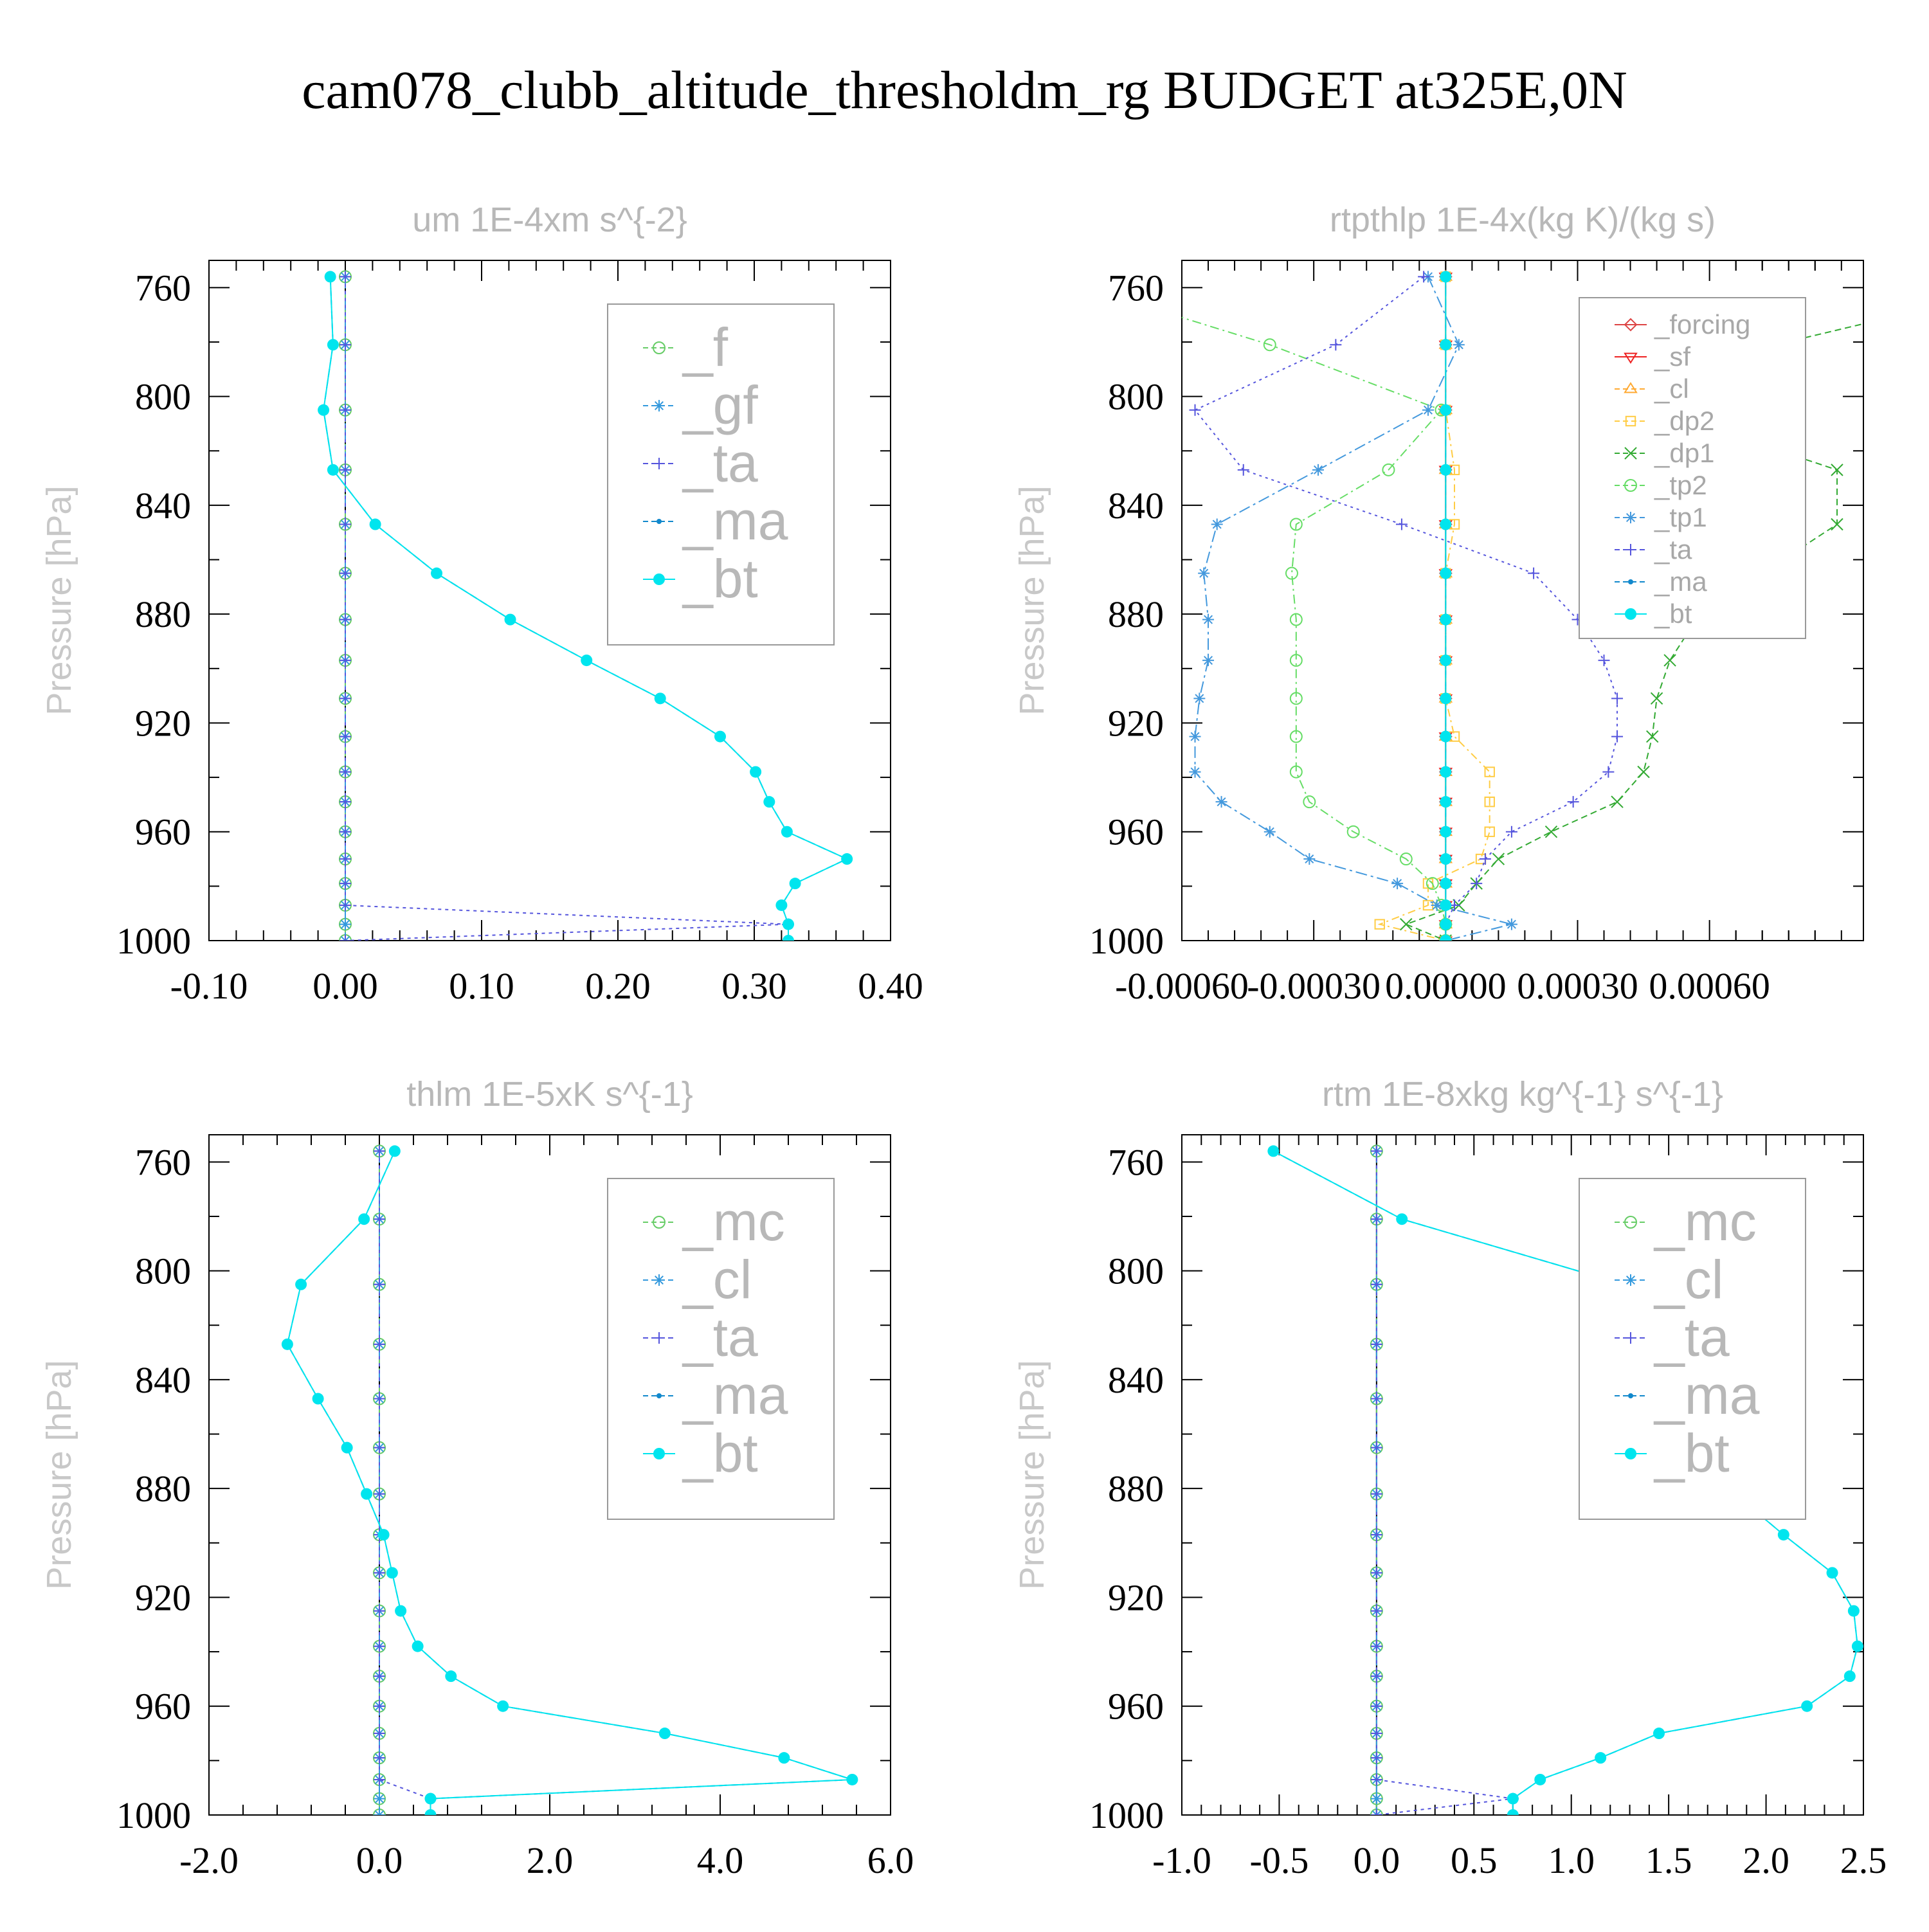 The image size is (1929, 1932). I want to click on legend-label: _dp1, so click(1684, 453).